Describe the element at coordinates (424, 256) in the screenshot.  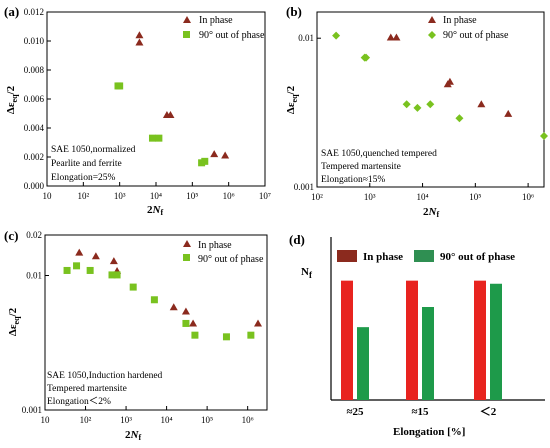
I see `legend-out-of-phase-swatch` at that location.